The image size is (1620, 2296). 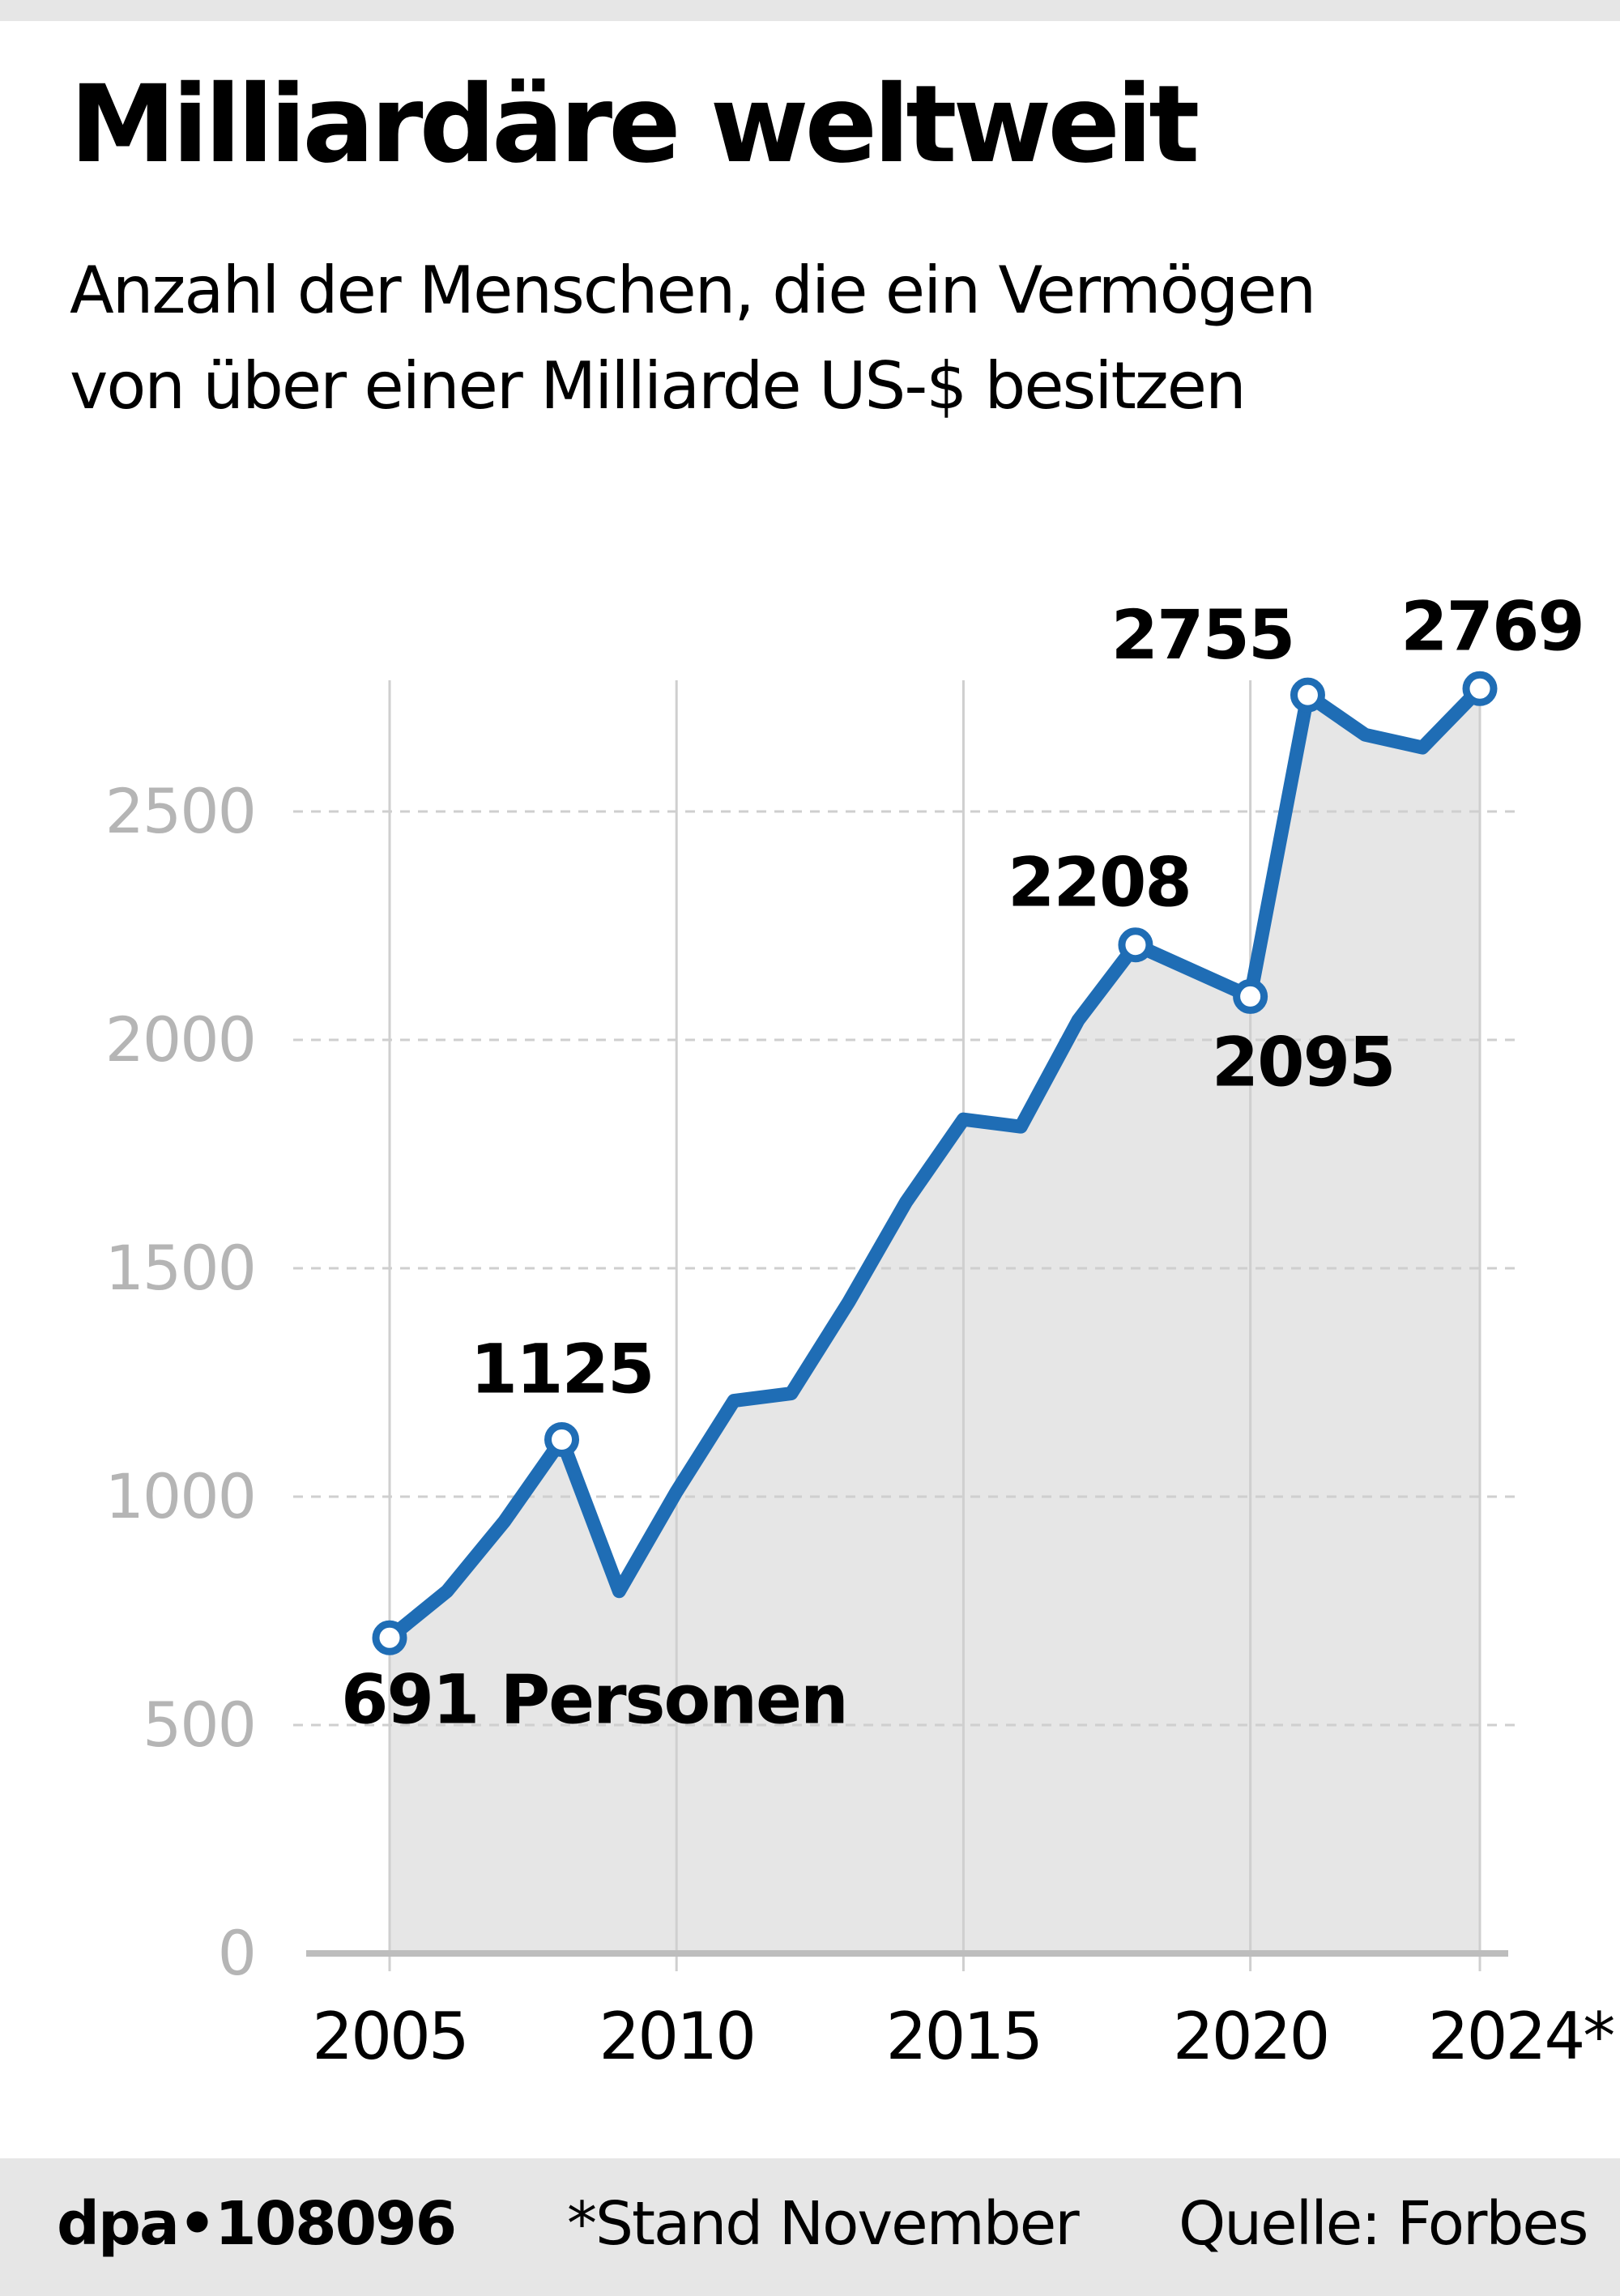 What do you see at coordinates (594, 1699) in the screenshot?
I see `data-label-2005: 691 Personen` at bounding box center [594, 1699].